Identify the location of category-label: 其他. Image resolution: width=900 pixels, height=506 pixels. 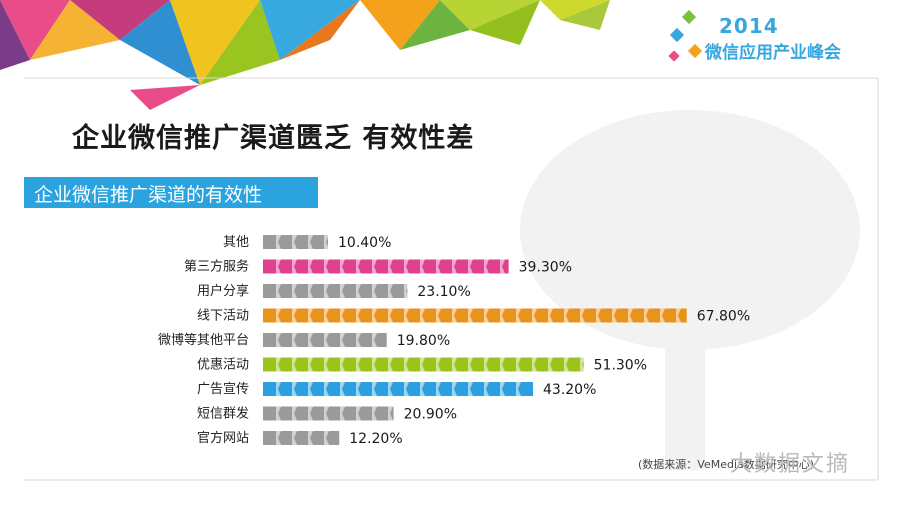
(236, 242).